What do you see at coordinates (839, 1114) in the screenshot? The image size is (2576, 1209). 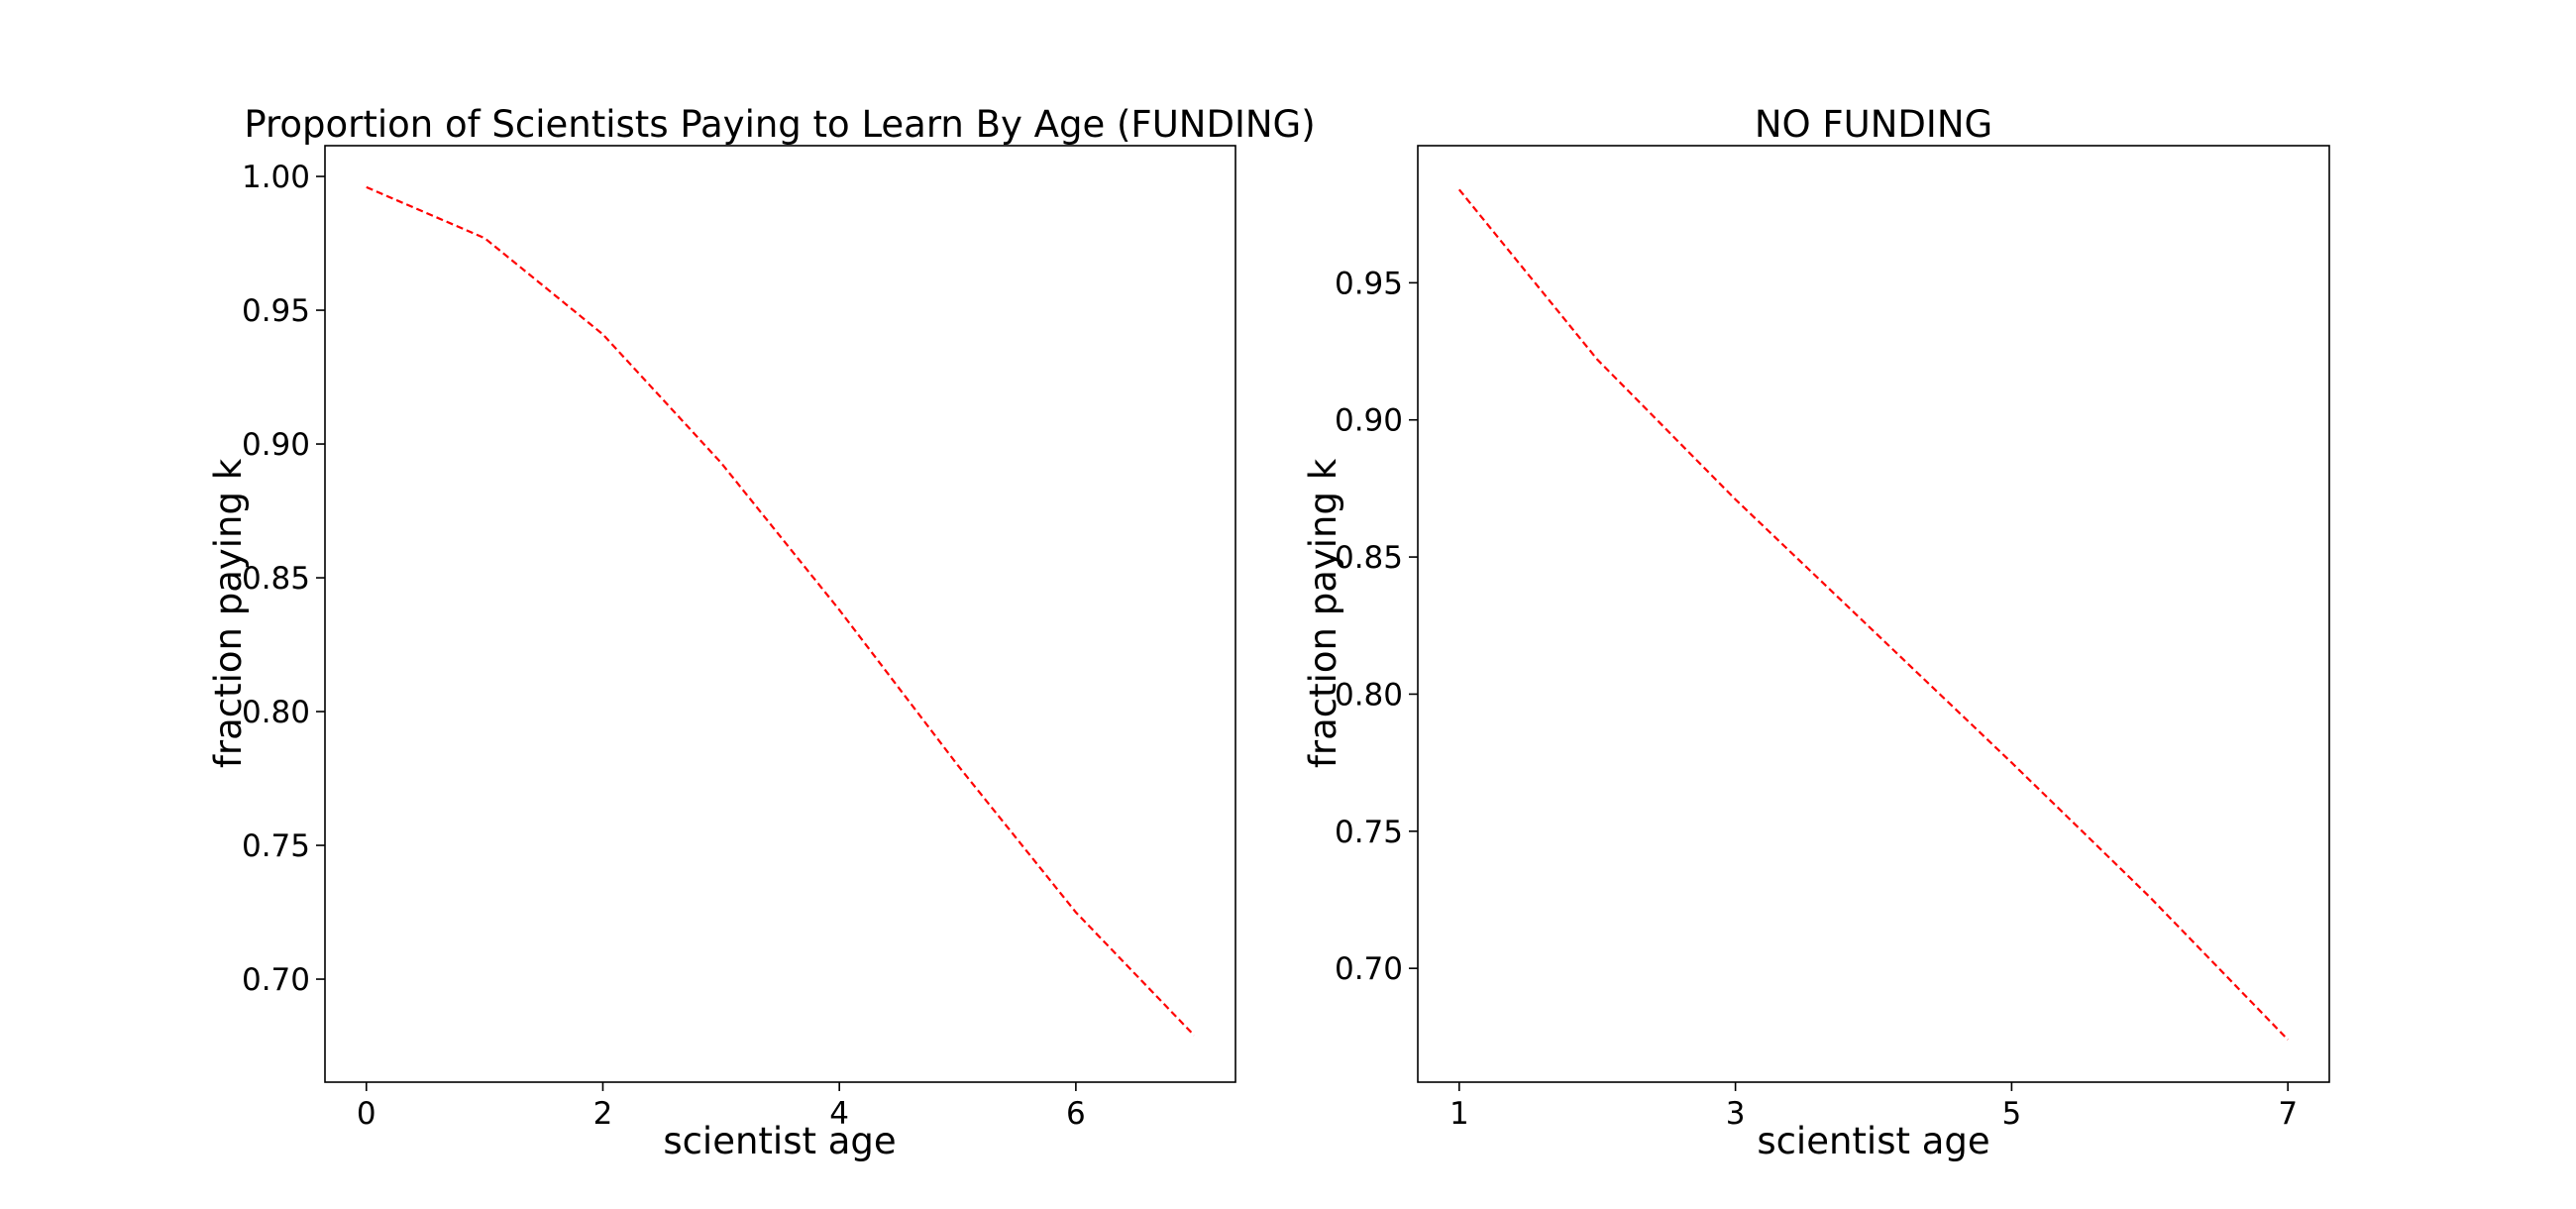 I see `x-tick-label: 4` at bounding box center [839, 1114].